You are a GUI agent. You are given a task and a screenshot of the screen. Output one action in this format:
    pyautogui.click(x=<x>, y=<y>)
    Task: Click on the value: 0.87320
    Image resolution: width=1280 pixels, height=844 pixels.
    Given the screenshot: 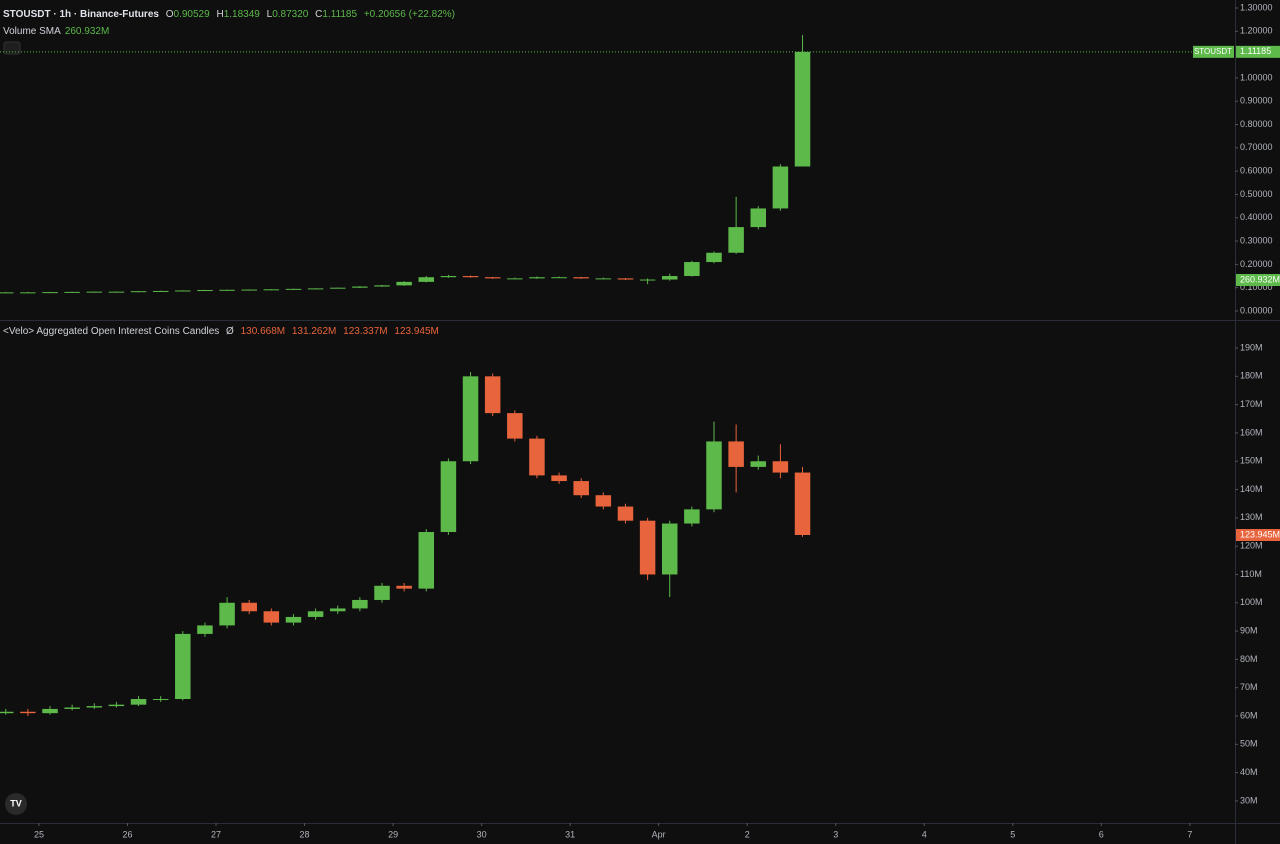 What is the action you would take?
    pyautogui.click(x=290, y=14)
    